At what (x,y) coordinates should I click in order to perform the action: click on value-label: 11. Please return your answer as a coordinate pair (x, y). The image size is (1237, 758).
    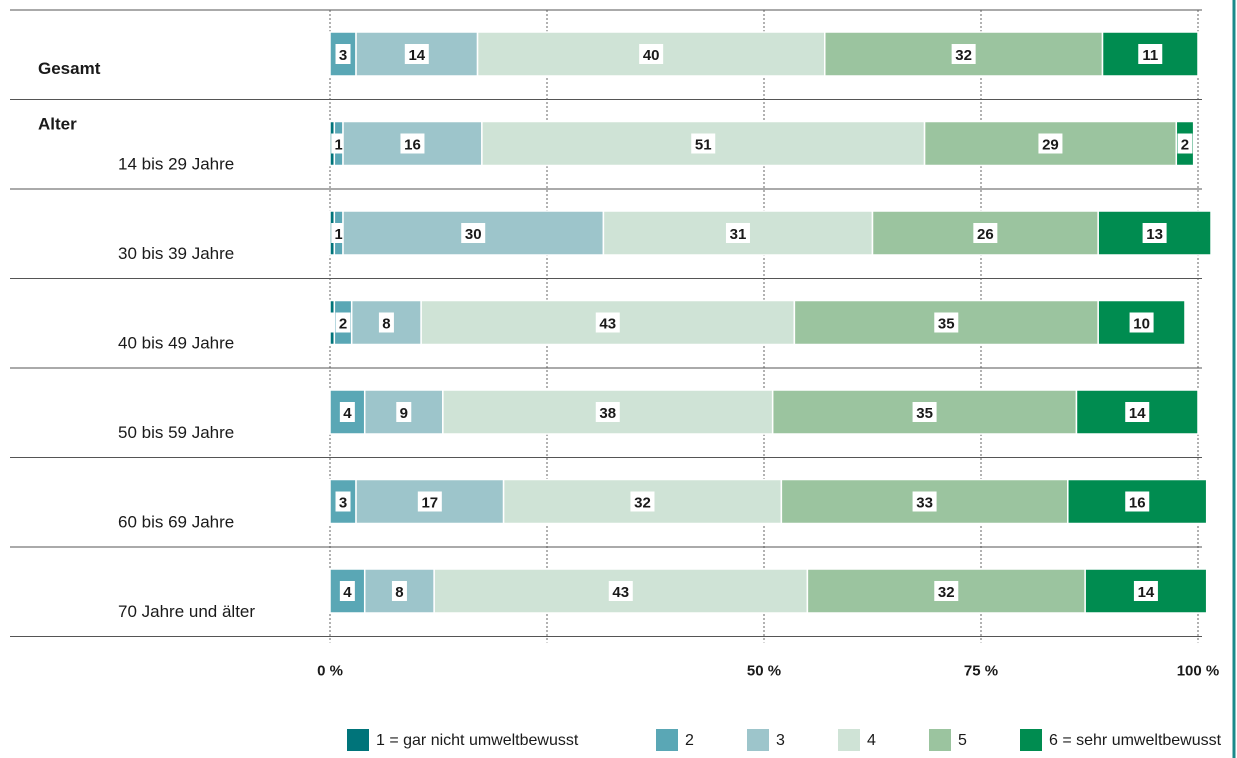
    Looking at the image, I should click on (1150, 55).